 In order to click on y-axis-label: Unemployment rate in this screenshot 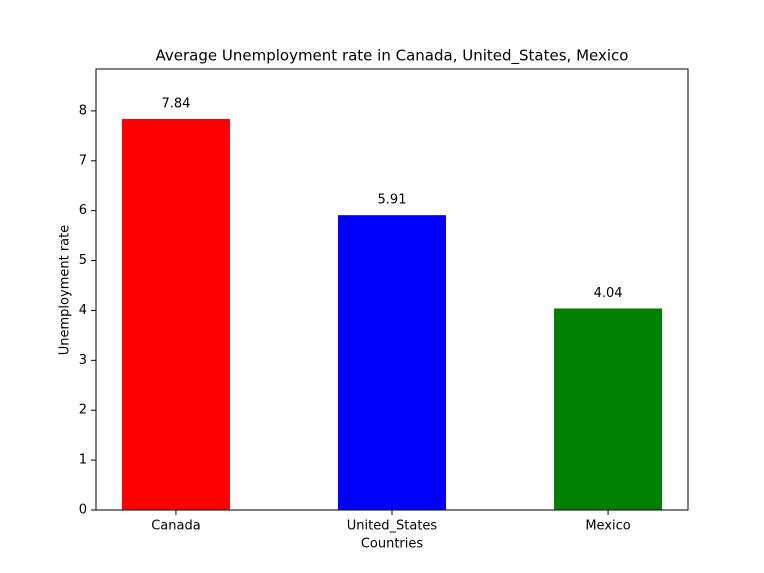, I will do `click(65, 290)`.